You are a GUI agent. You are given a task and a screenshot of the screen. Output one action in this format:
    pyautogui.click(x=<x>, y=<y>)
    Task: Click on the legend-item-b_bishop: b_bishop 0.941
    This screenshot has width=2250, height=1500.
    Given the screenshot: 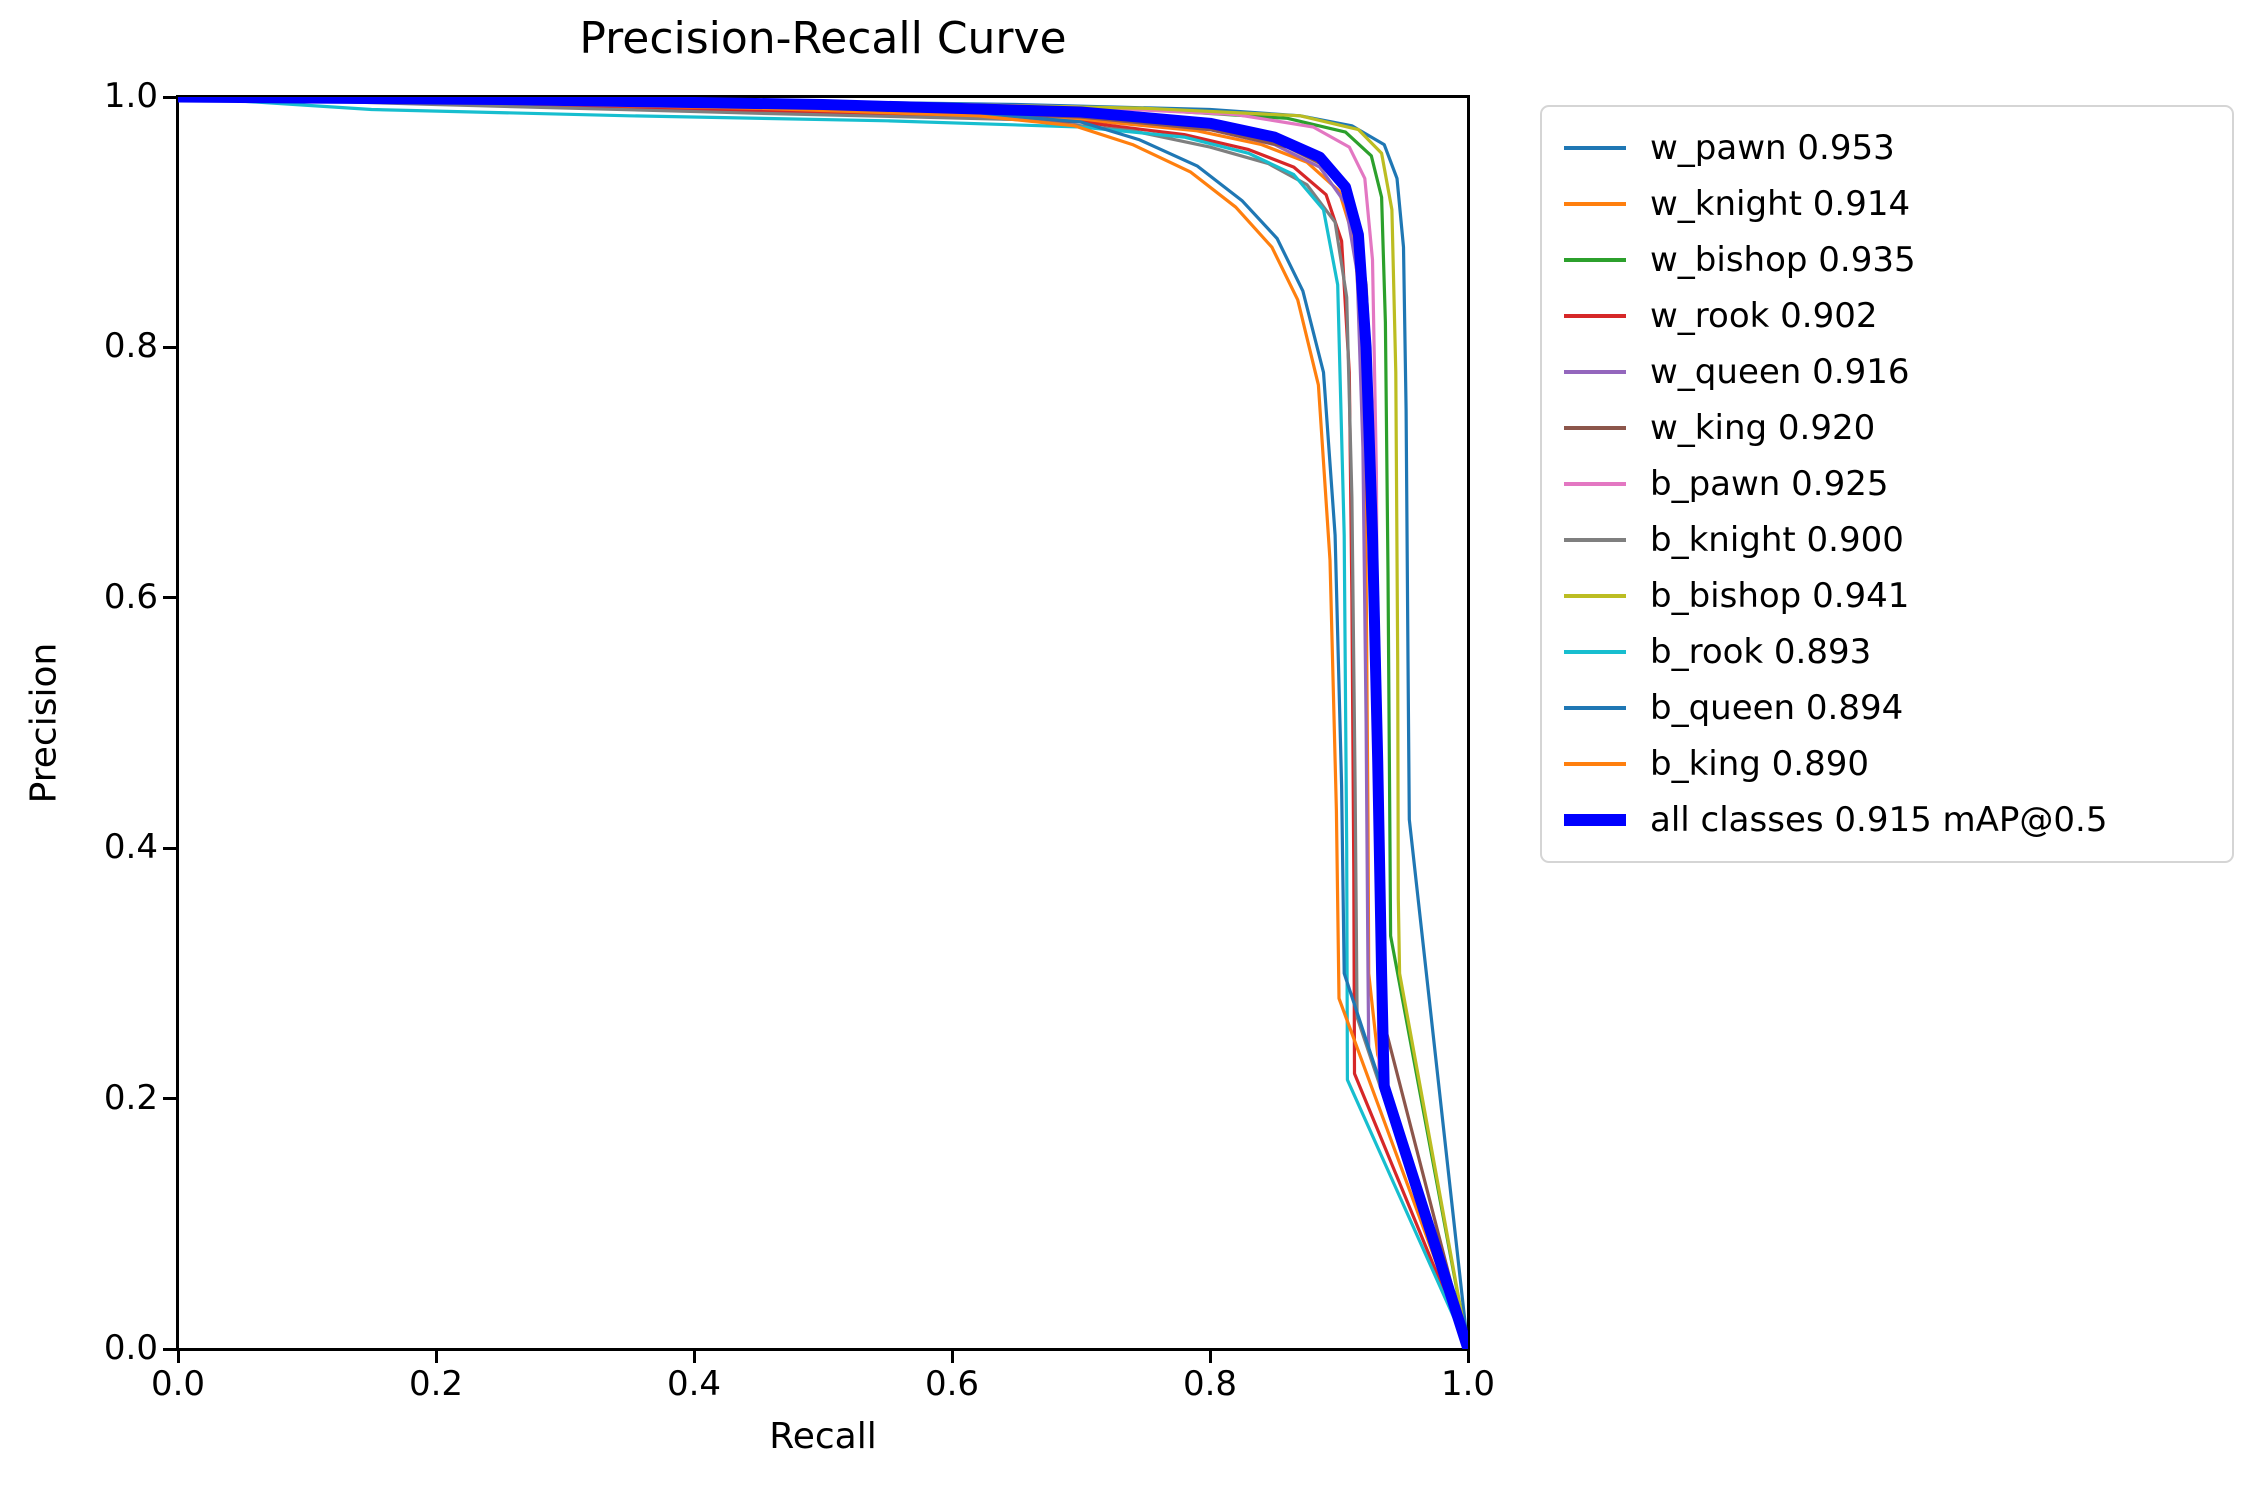 What is the action you would take?
    pyautogui.click(x=1893, y=596)
    